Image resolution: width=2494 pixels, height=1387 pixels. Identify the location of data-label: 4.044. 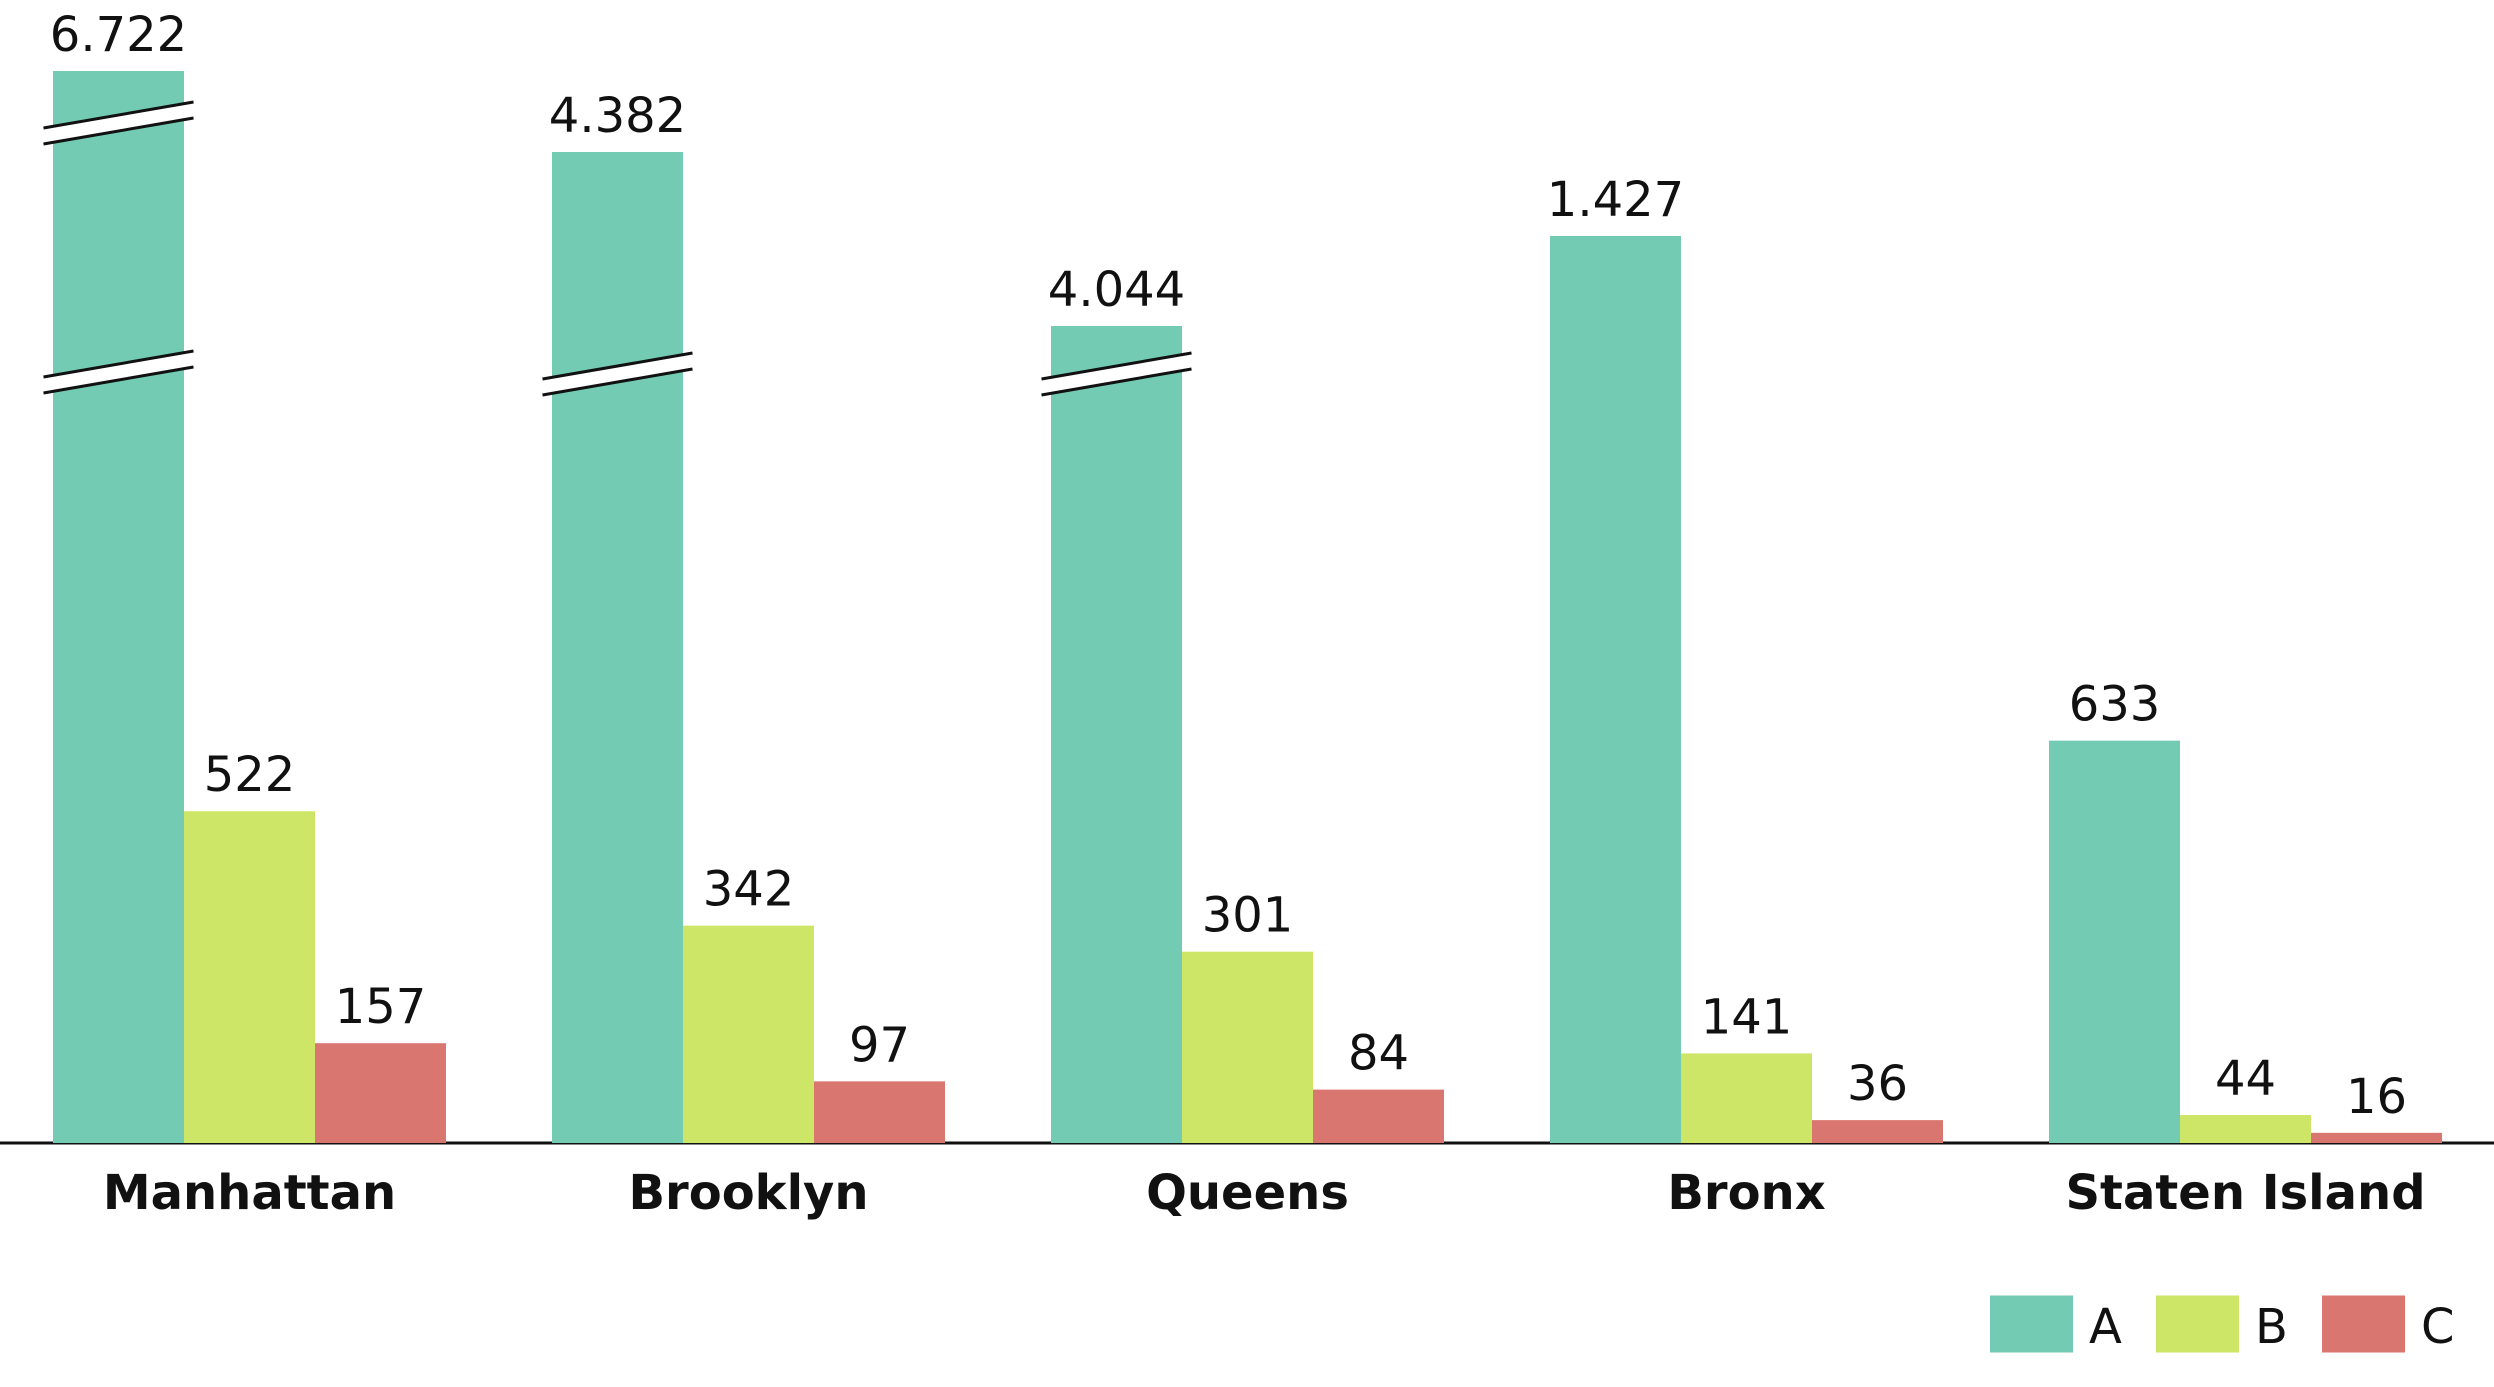
(1116, 290).